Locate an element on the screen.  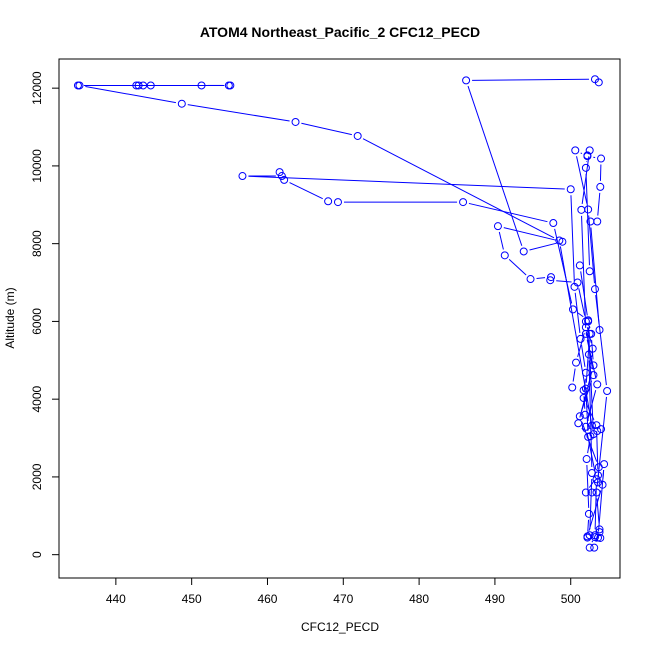
y-tick-label: 6000 is located at coordinates (37, 321).